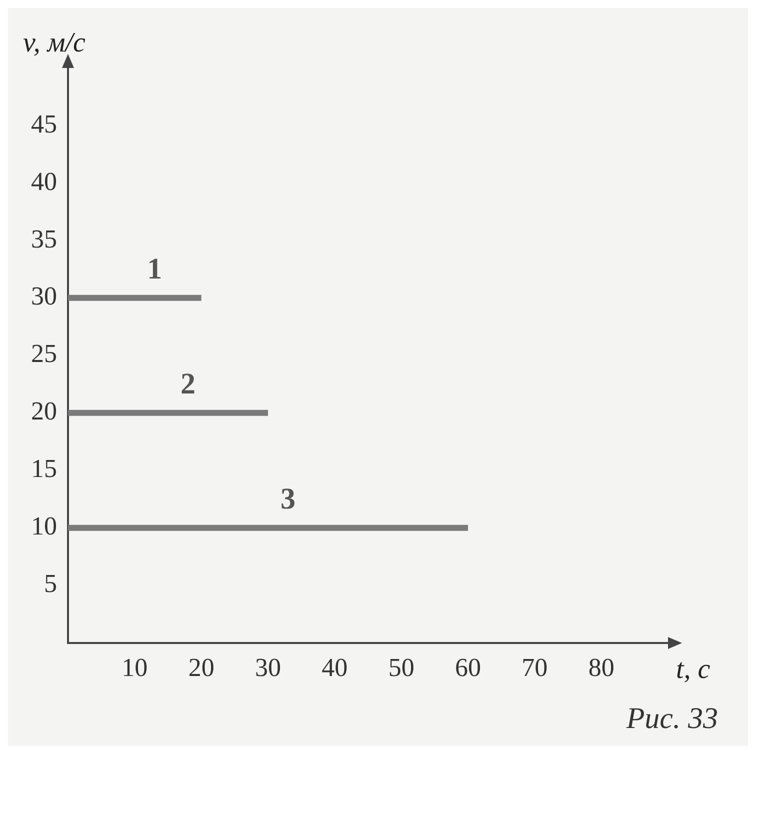 The height and width of the screenshot is (829, 773). Describe the element at coordinates (335, 667) in the screenshot. I see `x-tick-label: 40` at that location.